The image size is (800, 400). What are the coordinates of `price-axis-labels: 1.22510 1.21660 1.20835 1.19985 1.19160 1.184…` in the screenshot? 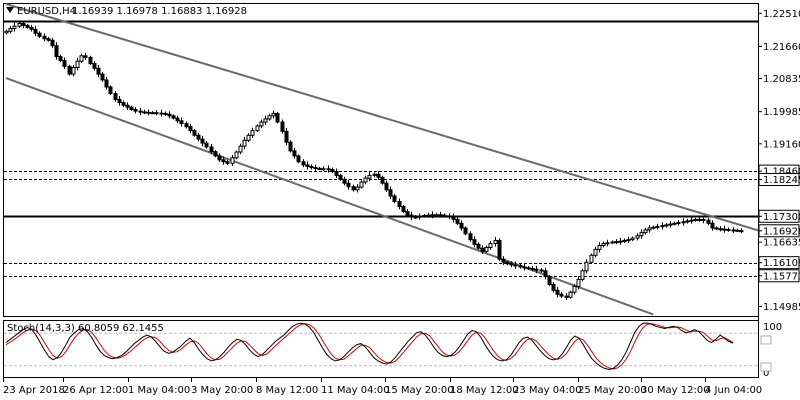 It's located at (779, 161).